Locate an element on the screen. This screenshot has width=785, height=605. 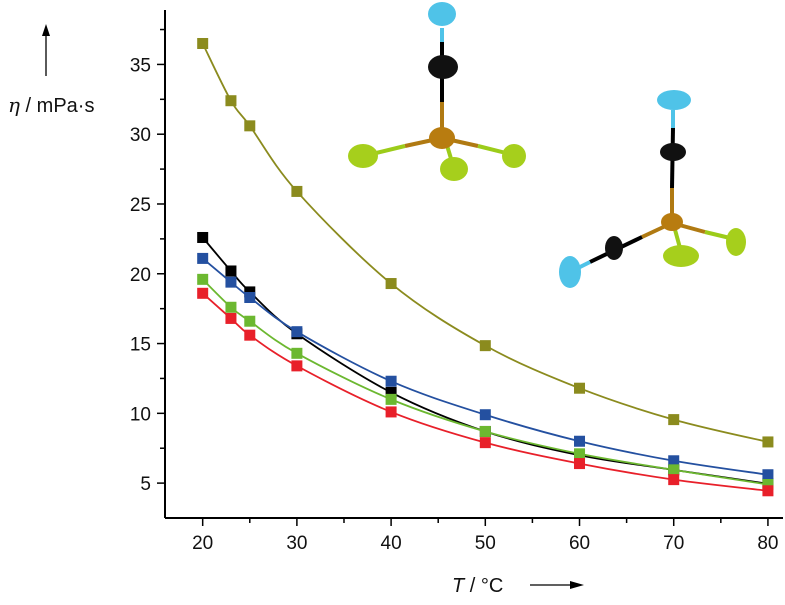
x-tick-label: 50 is located at coordinates (485, 543).